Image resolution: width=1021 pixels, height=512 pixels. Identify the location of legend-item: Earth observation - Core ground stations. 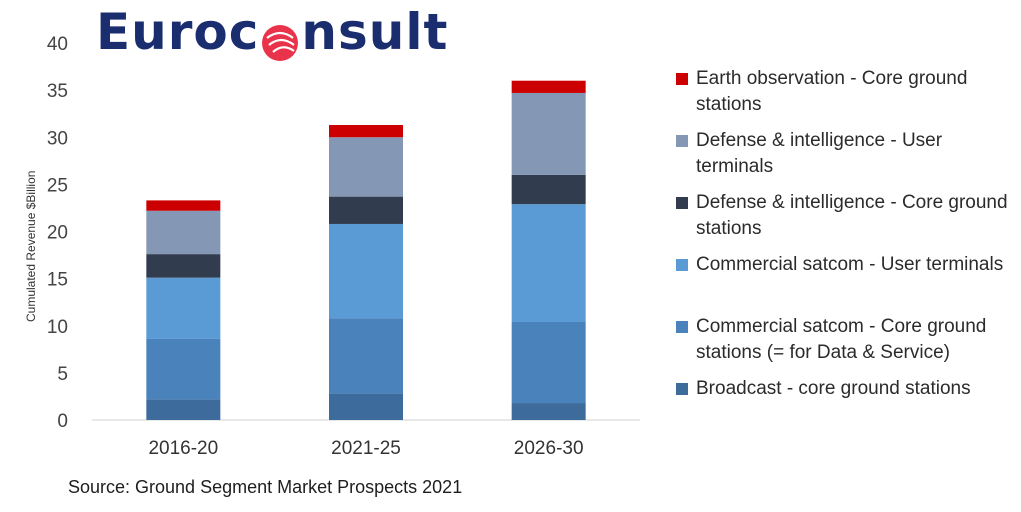
(846, 97).